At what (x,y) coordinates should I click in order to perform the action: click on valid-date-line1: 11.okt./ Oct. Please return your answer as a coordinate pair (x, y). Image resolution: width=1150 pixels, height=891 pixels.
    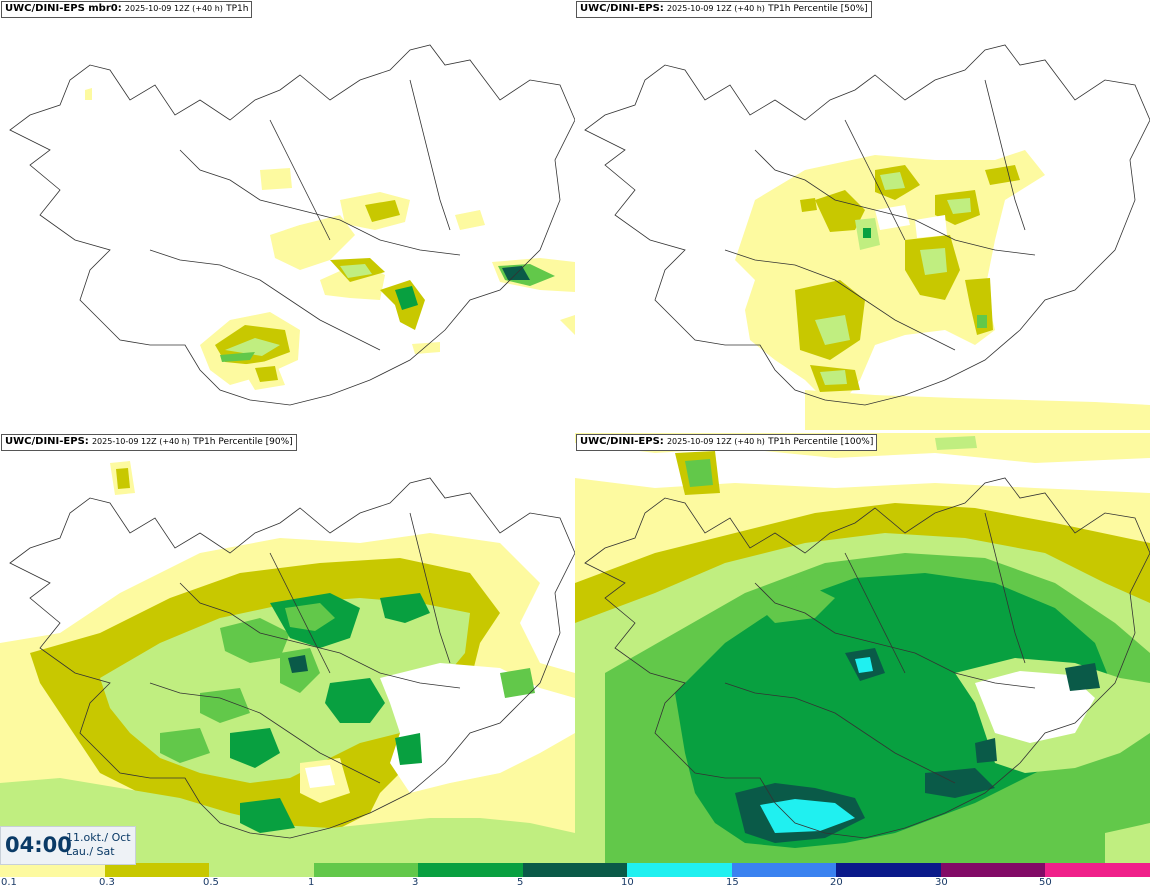
    Looking at the image, I should click on (98, 837).